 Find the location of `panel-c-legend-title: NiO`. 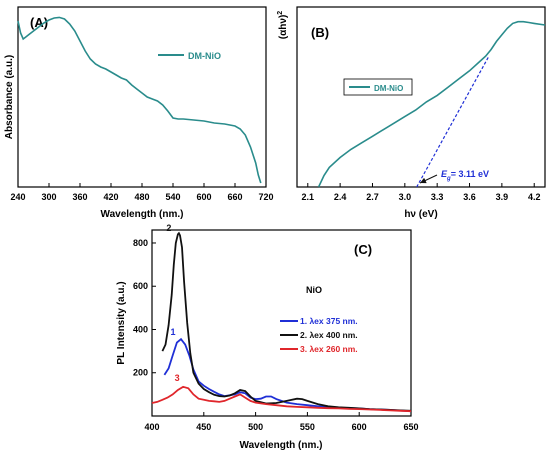

panel-c-legend-title: NiO is located at coordinates (314, 290).